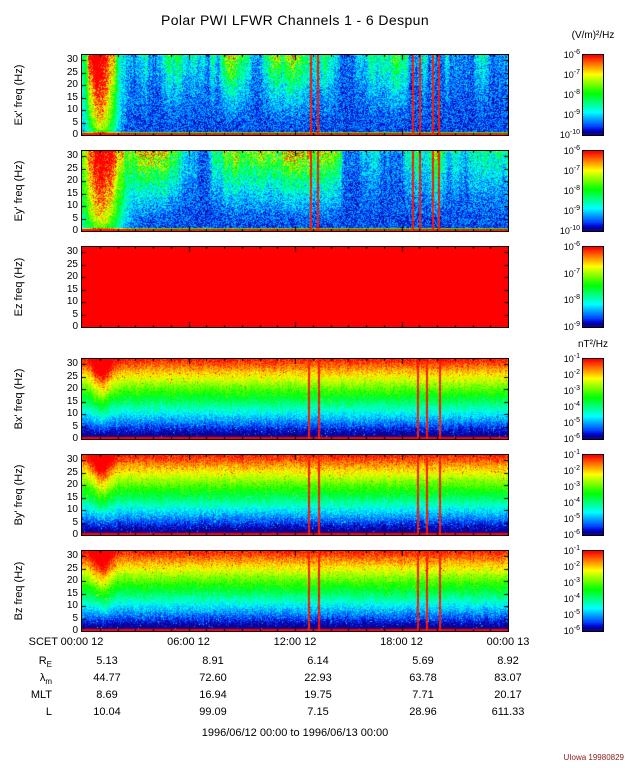 The width and height of the screenshot is (640, 768). Describe the element at coordinates (401, 642) in the screenshot. I see `x-tick-label-3: 18:00 12` at that location.